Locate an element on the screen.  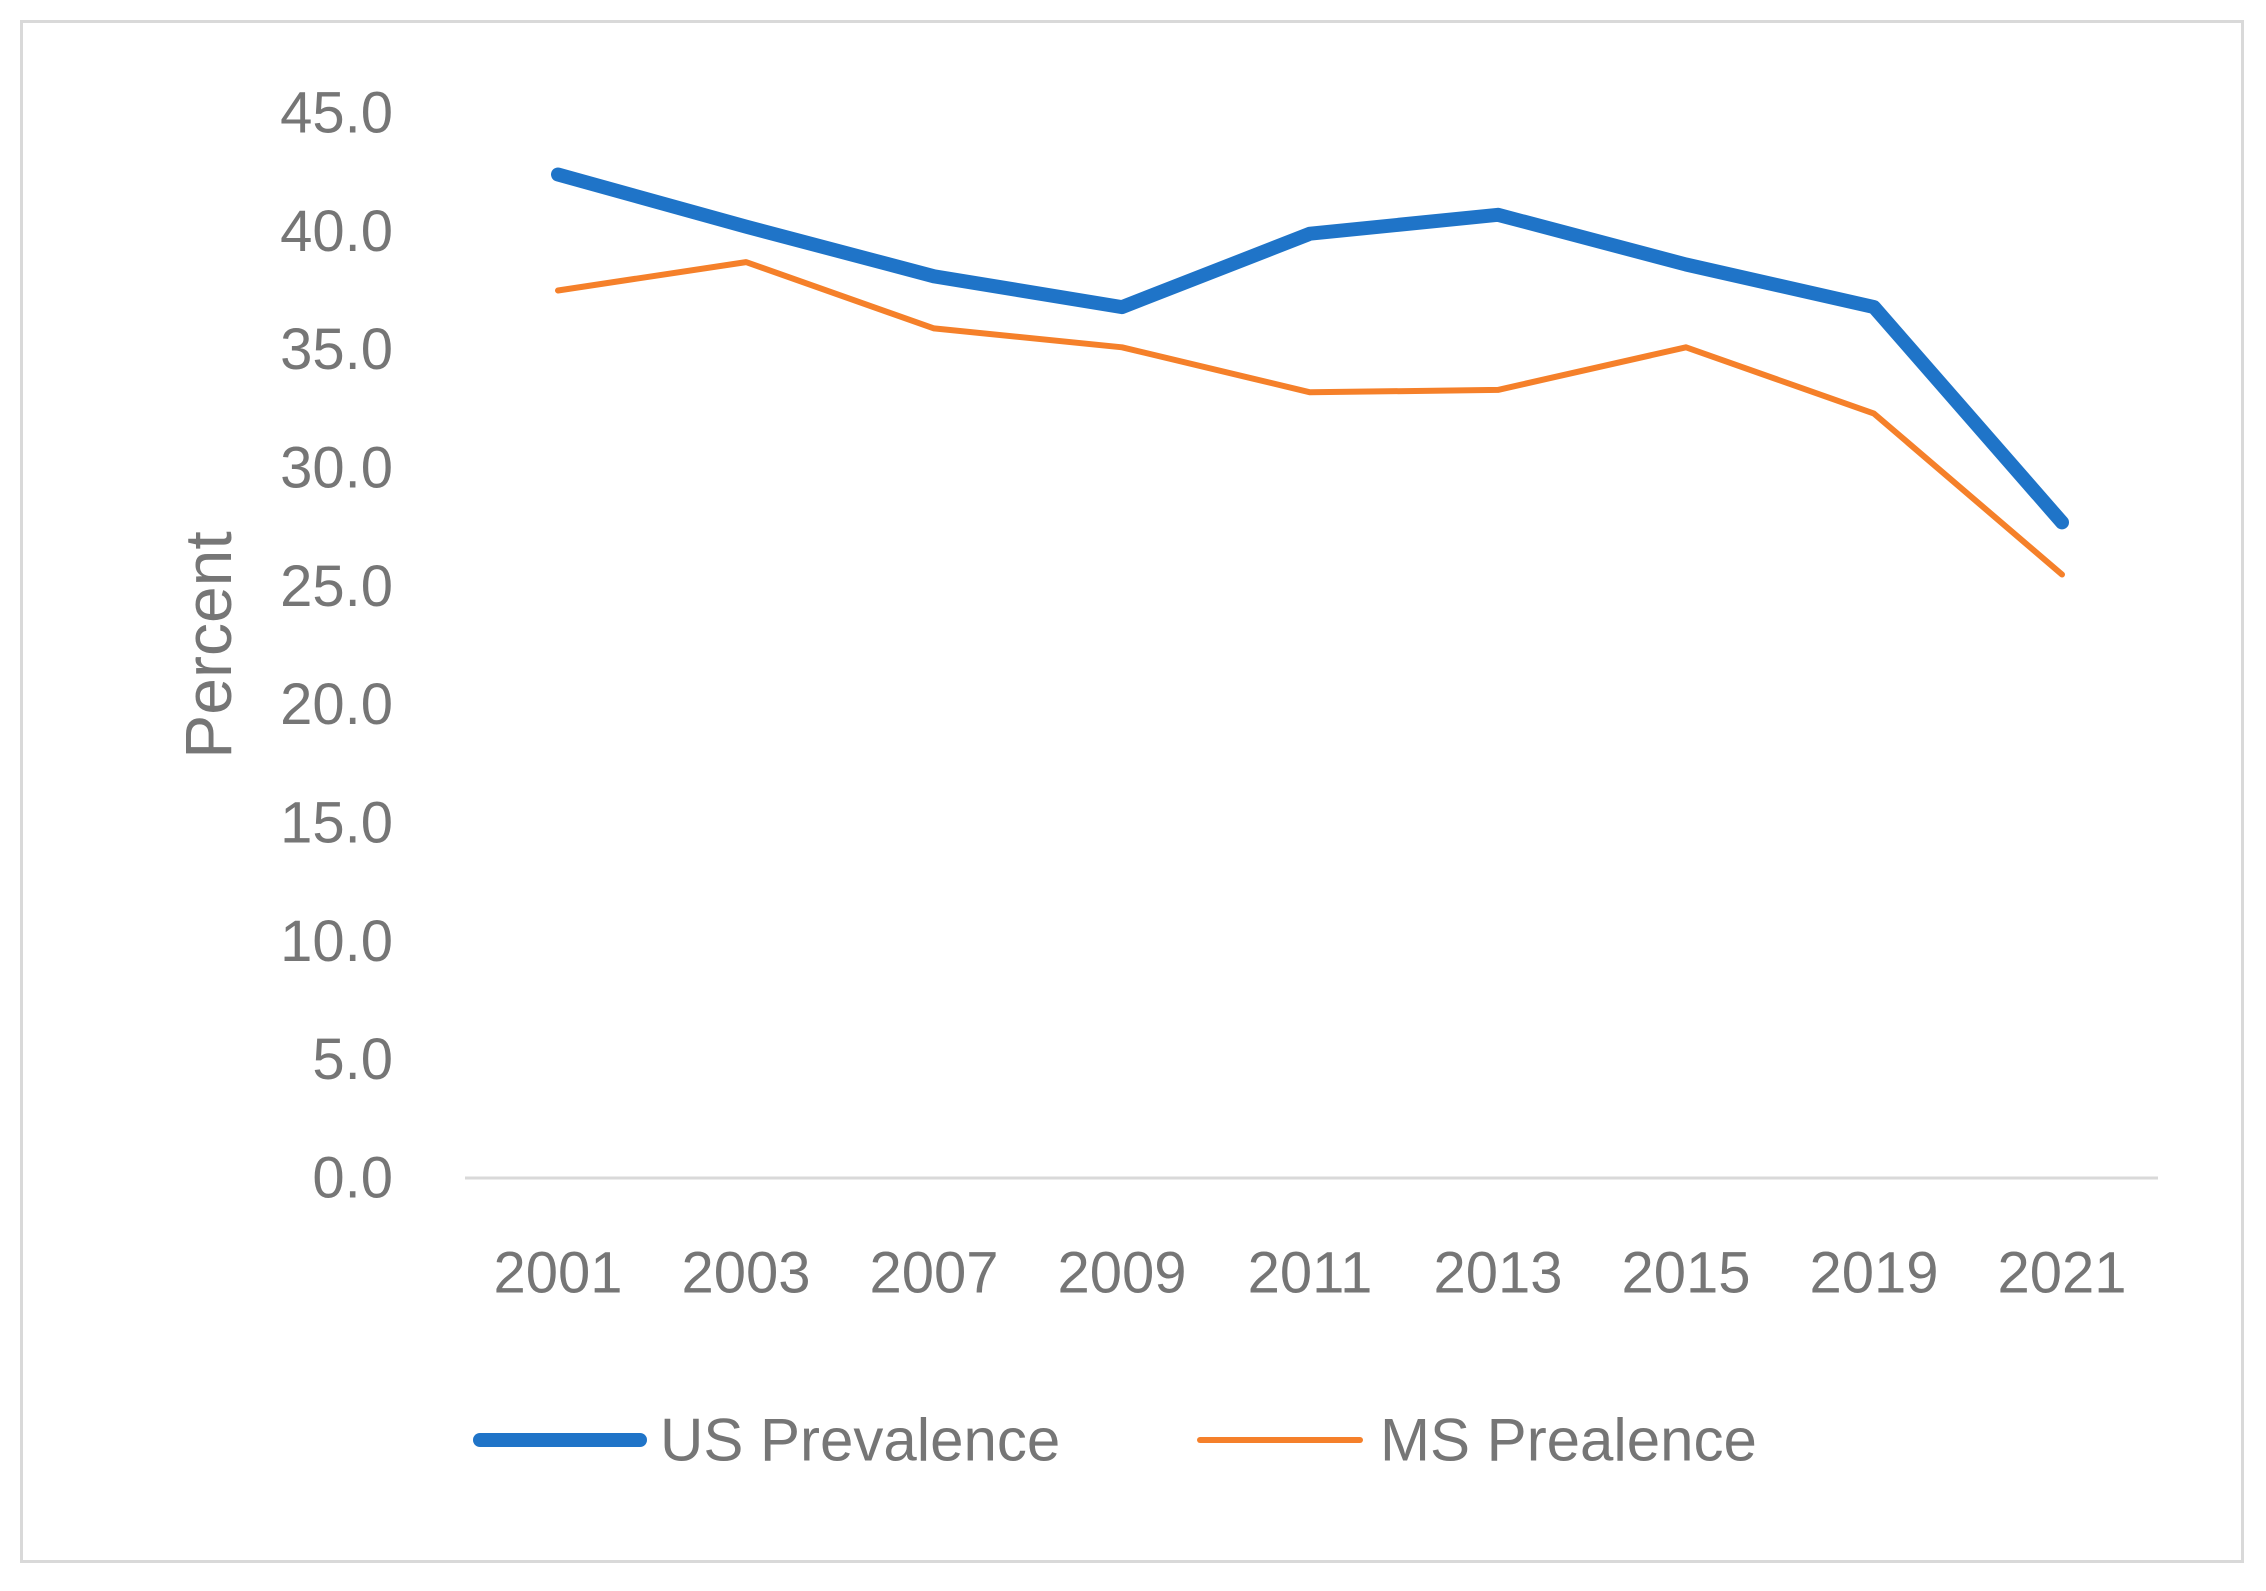
series-ms-prealence is located at coordinates (1310, 418).